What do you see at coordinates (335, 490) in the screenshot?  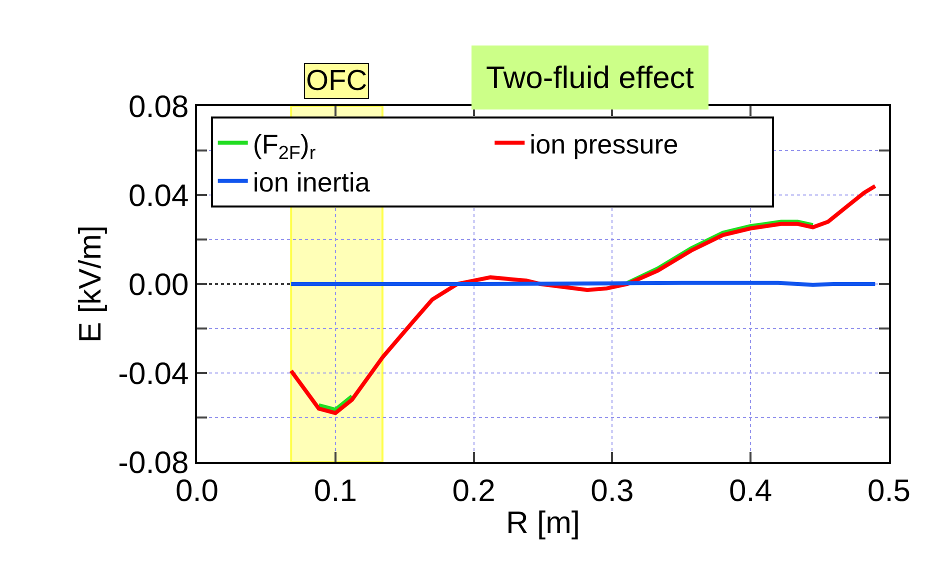 I see `x-tick-label: 0.1` at bounding box center [335, 490].